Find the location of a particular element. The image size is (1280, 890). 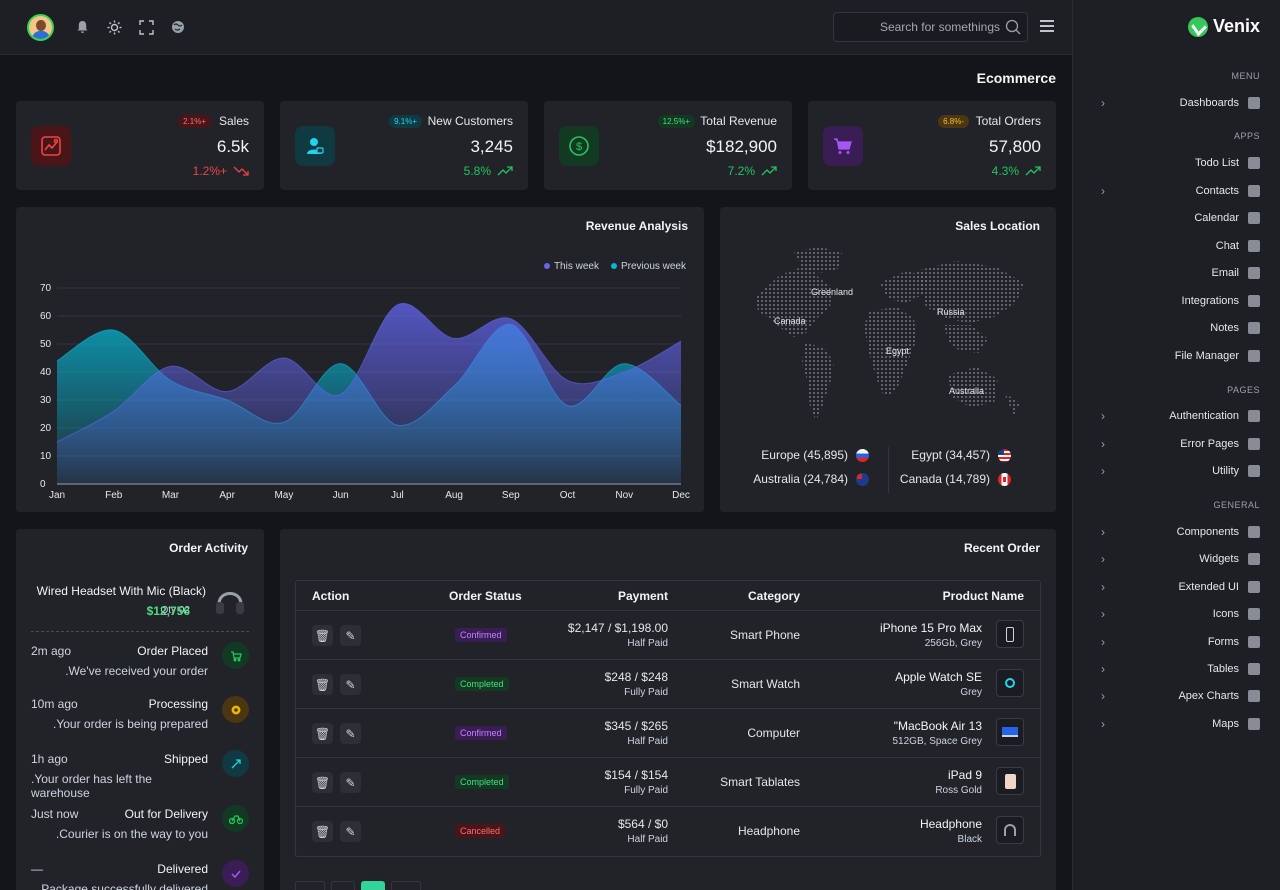

stat-card-revenue: $ 12.5%+ Total Revenue $182,900 7.2% is located at coordinates (668, 145).